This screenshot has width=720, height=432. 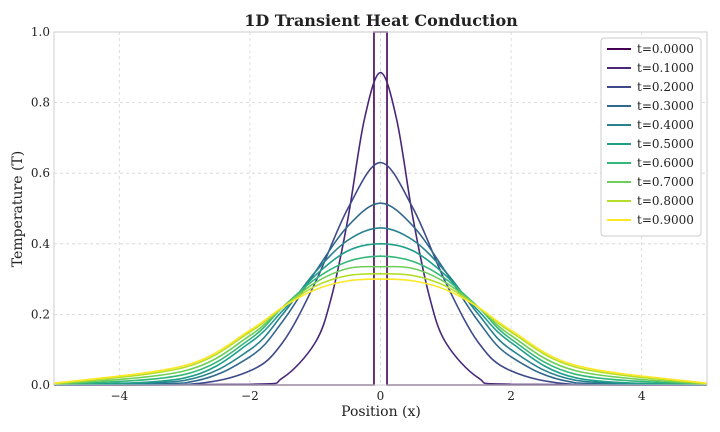 I want to click on y-tick-label: 1.0, so click(x=40, y=32).